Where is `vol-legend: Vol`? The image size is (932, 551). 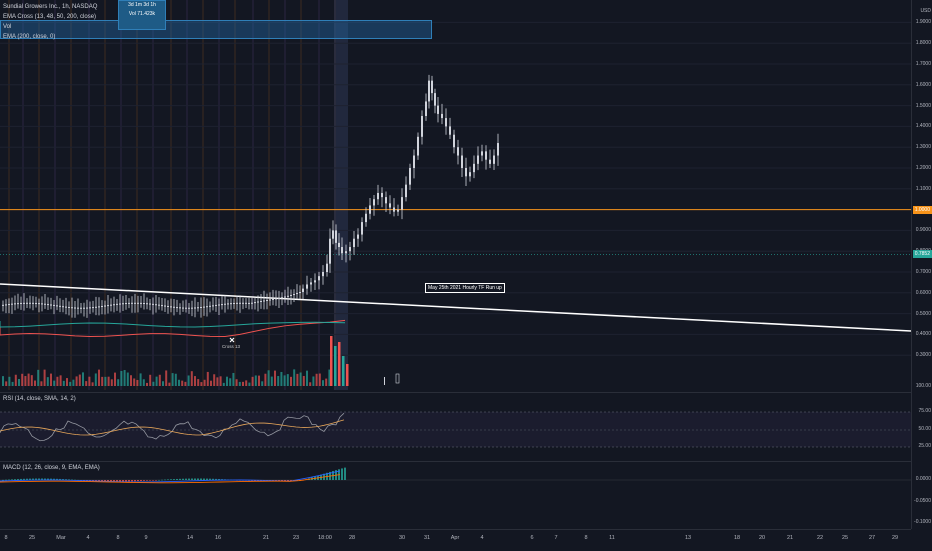
vol-legend: Vol is located at coordinates (7, 27).